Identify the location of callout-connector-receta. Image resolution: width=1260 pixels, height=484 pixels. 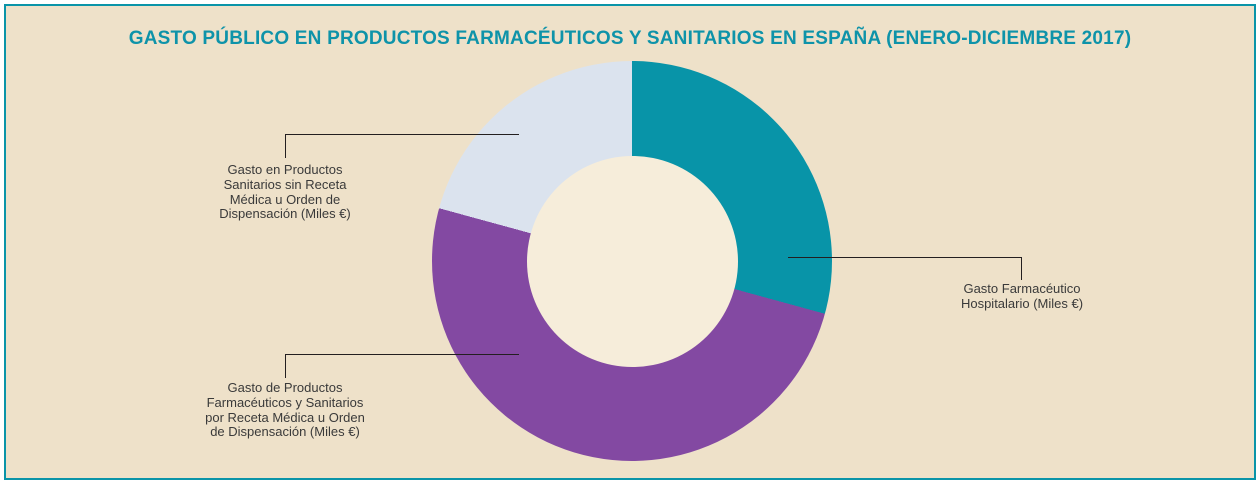
(402, 366).